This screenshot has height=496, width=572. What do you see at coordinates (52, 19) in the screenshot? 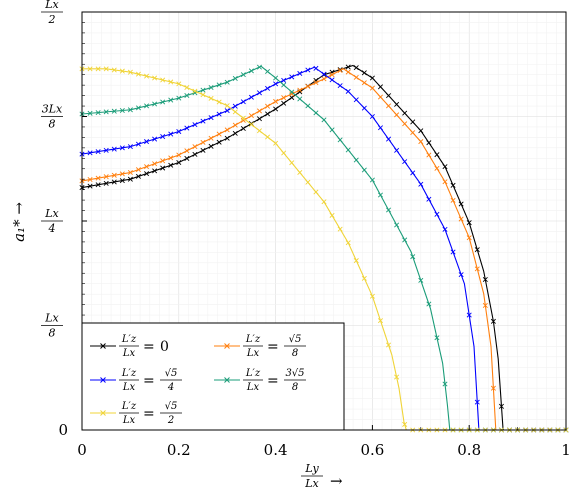
I see `fraction-denominator: 2` at bounding box center [52, 19].